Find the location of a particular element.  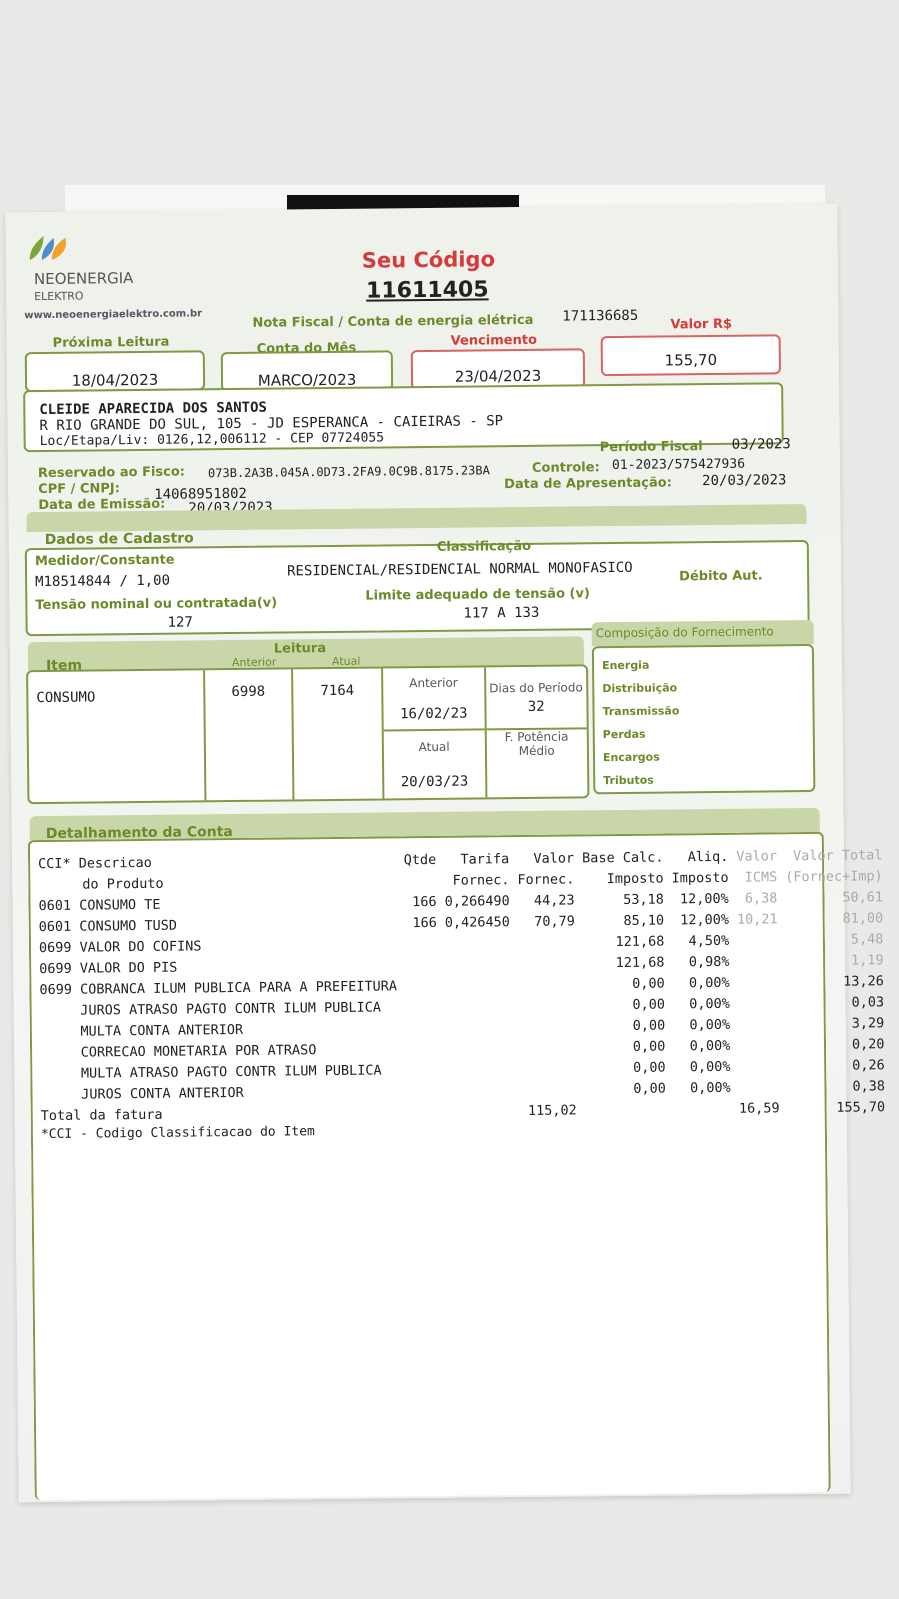

detail-header: Qtde is located at coordinates (420, 860).